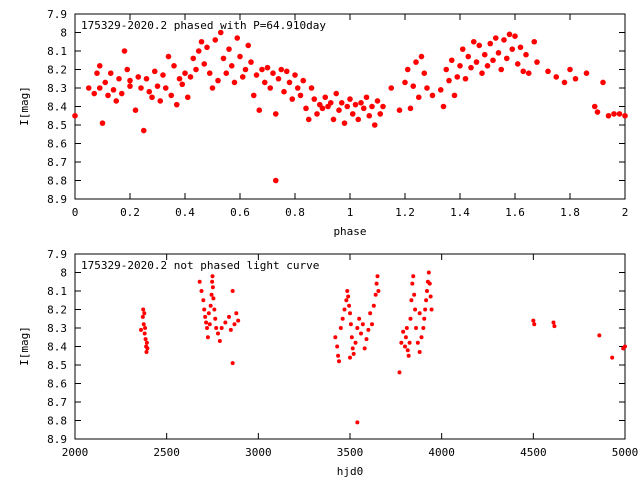 The width and height of the screenshot is (640, 484). Describe the element at coordinates (405, 212) in the screenshot. I see `phased-x-tick-label: 1.2` at that location.